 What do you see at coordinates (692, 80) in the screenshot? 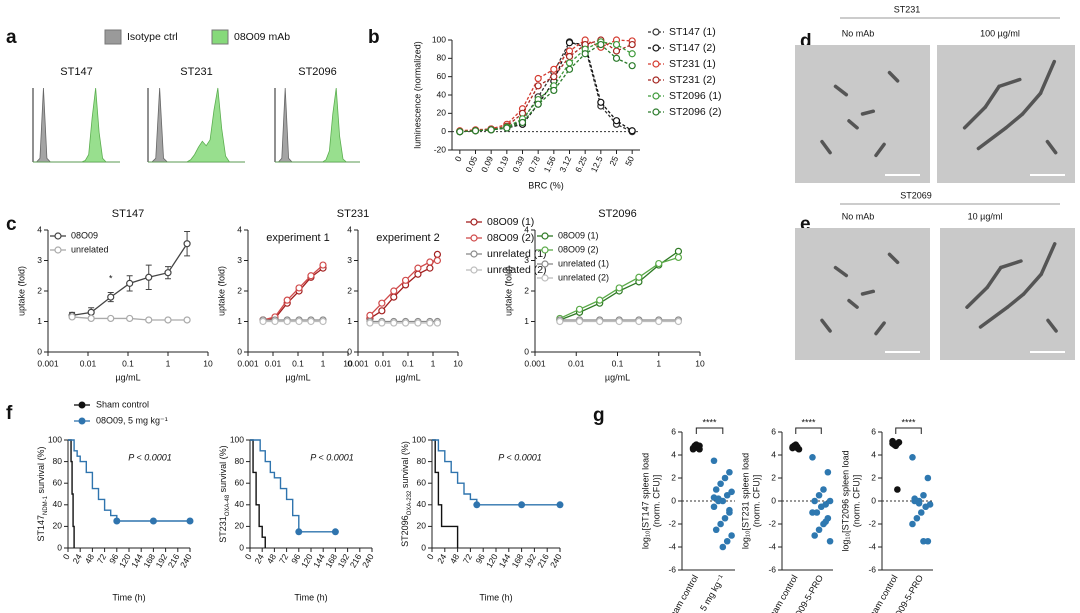
I see `legend-label: ST231 (2)` at bounding box center [692, 80].